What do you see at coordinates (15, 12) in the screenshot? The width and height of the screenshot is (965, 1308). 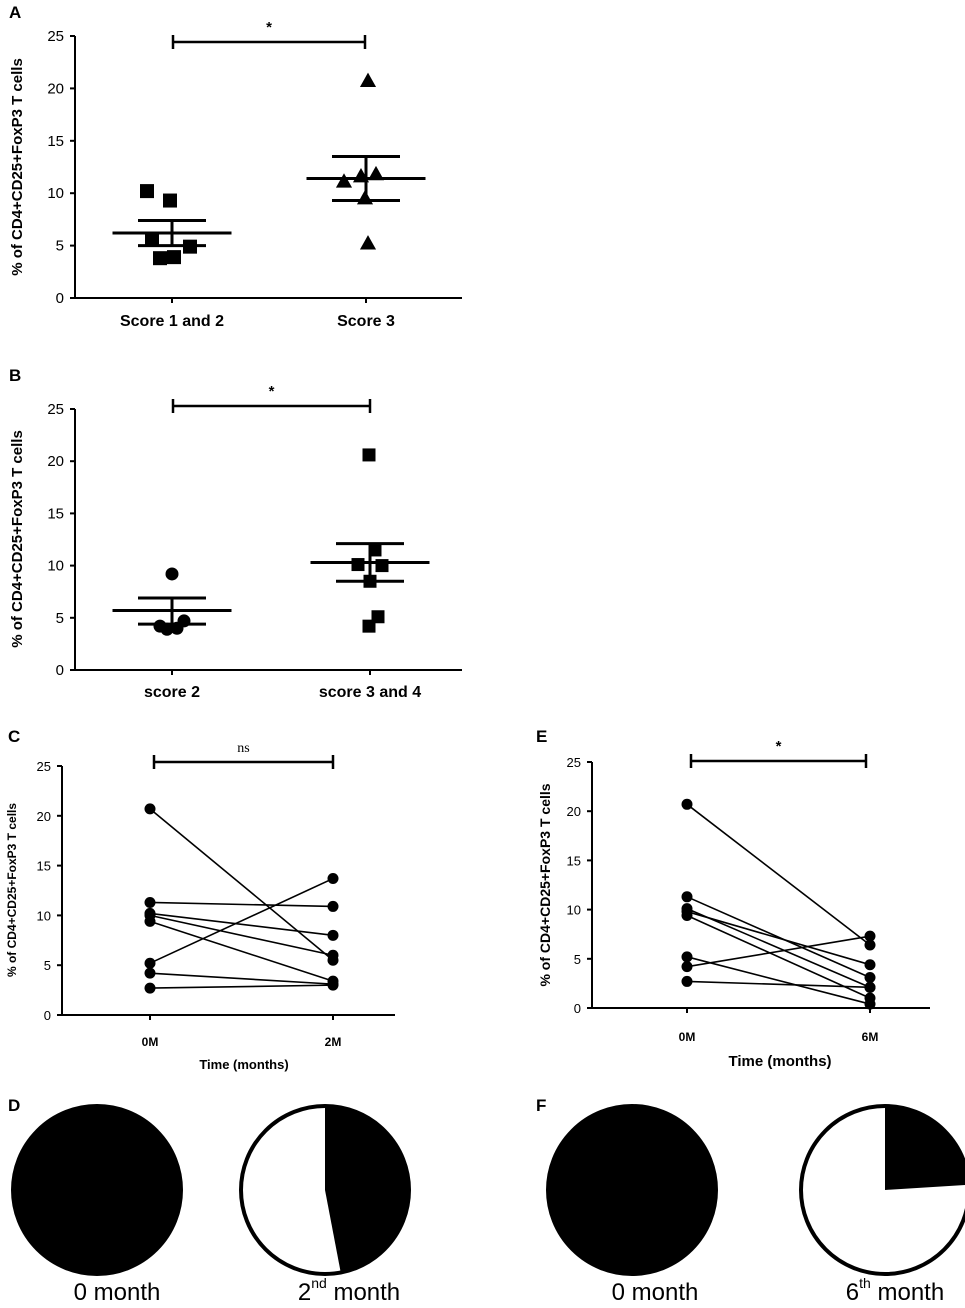 I see `panel-letter: A` at bounding box center [15, 12].